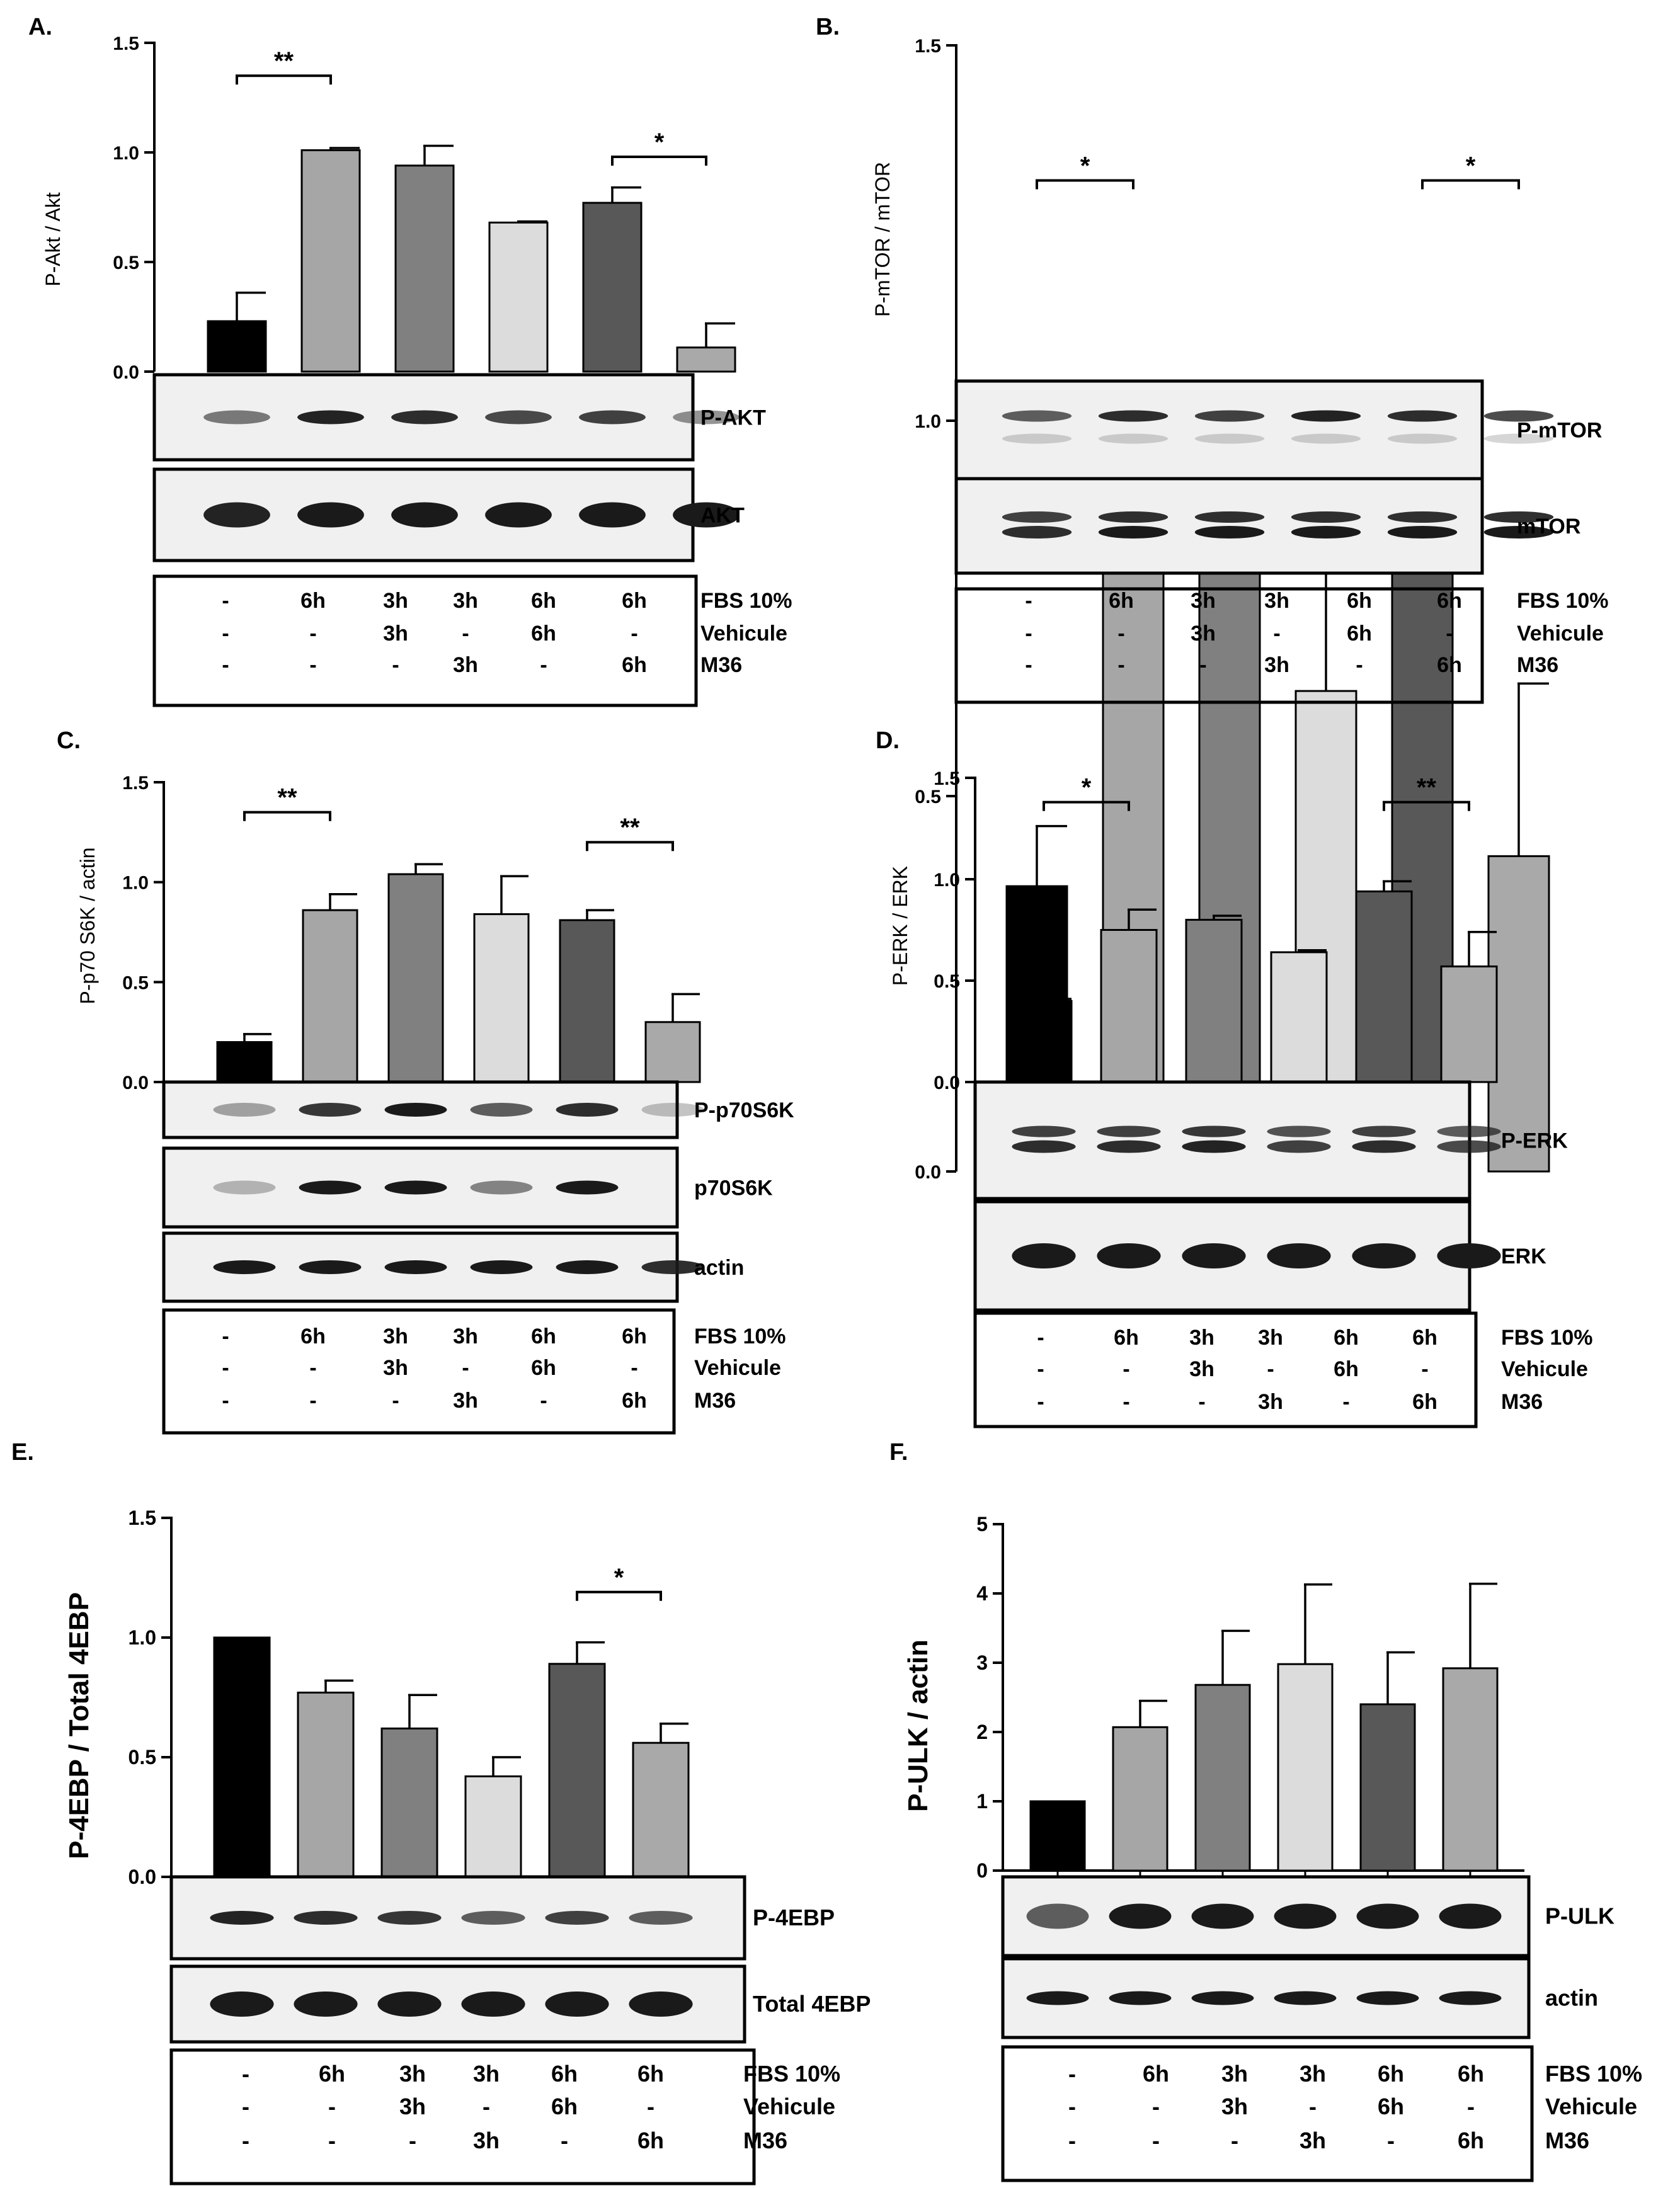 This screenshot has height=2188, width=1680. I want to click on y-axis-label: P-ULK / actin, so click(918, 1725).